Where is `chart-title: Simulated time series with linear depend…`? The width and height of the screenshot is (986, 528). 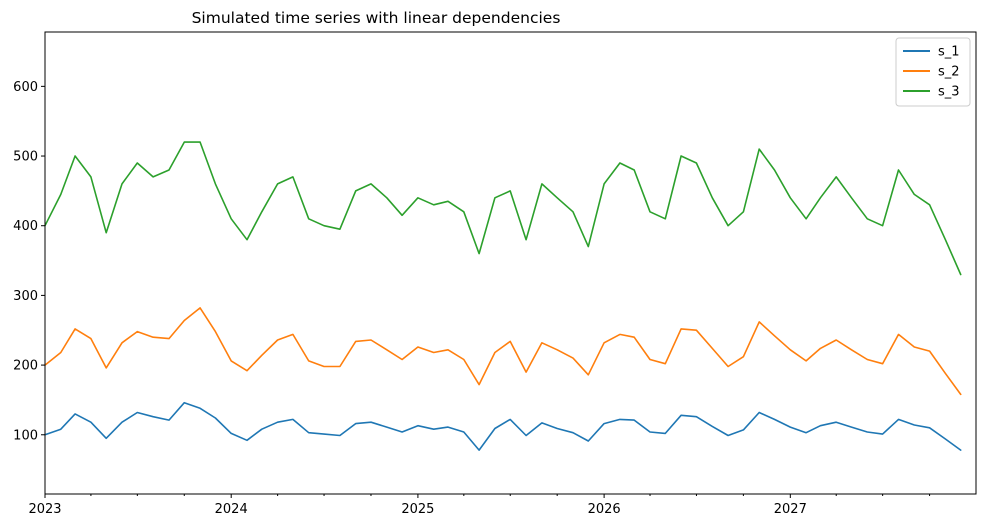
chart-title: Simulated time series with linear depend… is located at coordinates (376, 18).